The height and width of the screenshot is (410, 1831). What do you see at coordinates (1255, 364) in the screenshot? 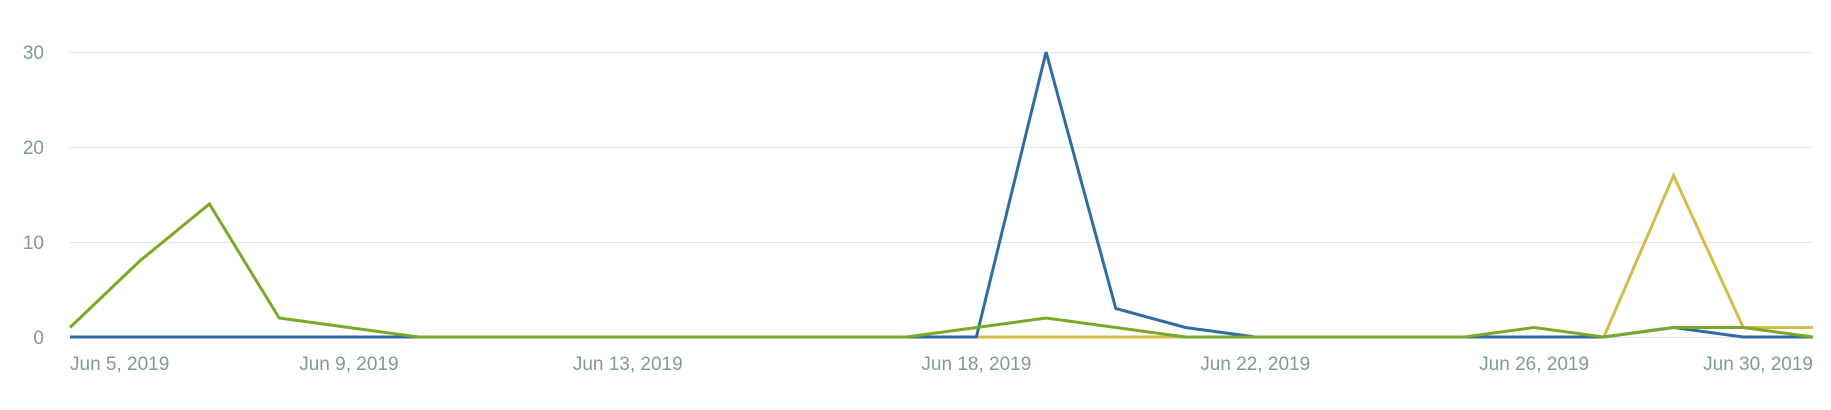
I see `x-tick-label: Jun 22, 2019` at bounding box center [1255, 364].